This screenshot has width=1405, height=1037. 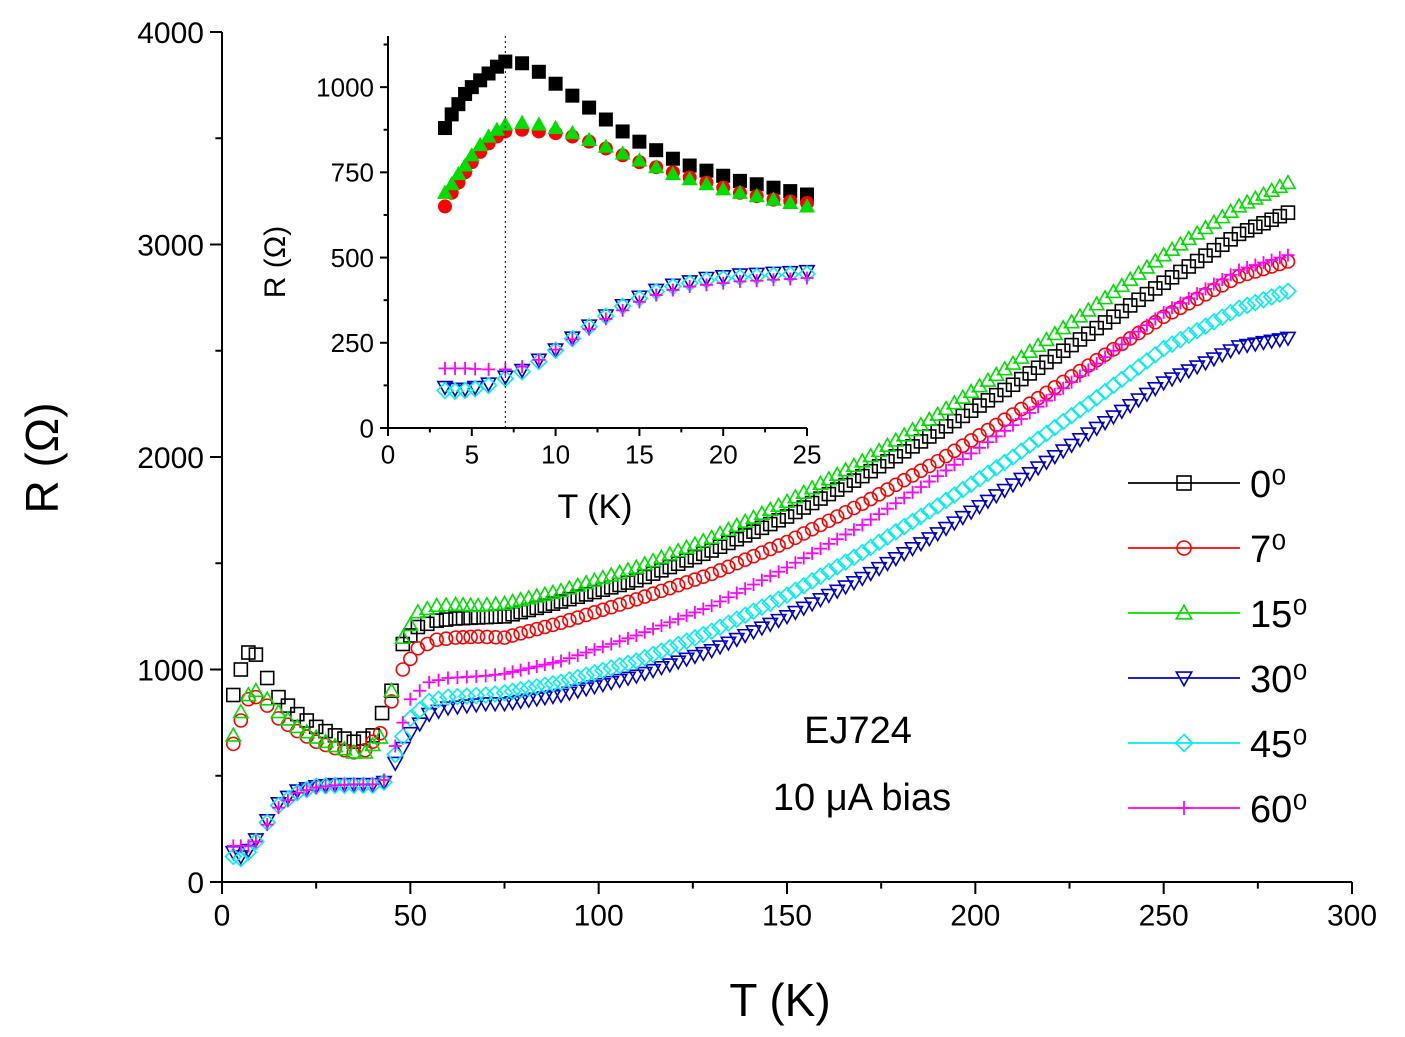 What do you see at coordinates (1279, 745) in the screenshot?
I see `legend-label: 45⁰` at bounding box center [1279, 745].